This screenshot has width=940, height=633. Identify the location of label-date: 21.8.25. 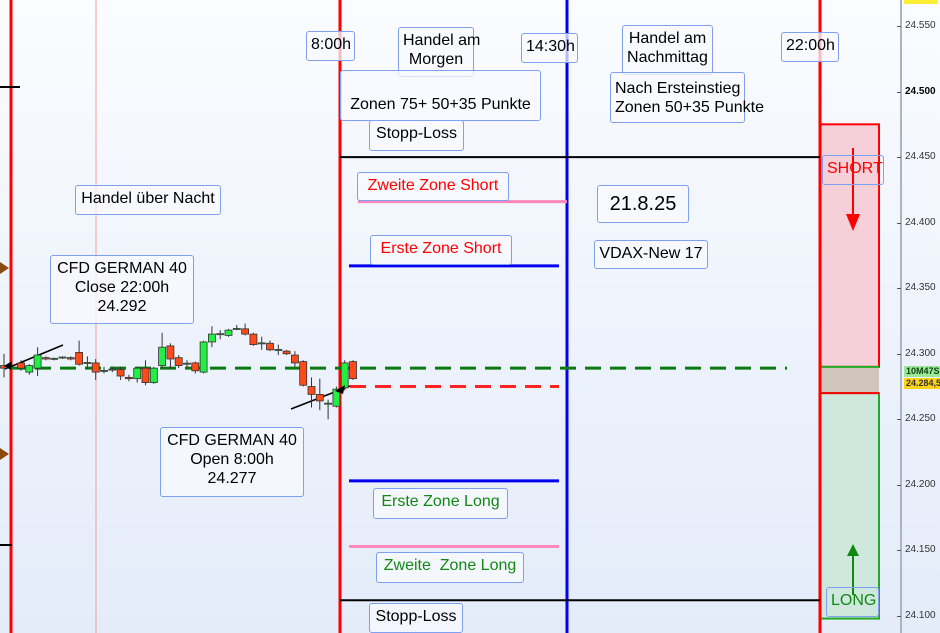
(643, 204).